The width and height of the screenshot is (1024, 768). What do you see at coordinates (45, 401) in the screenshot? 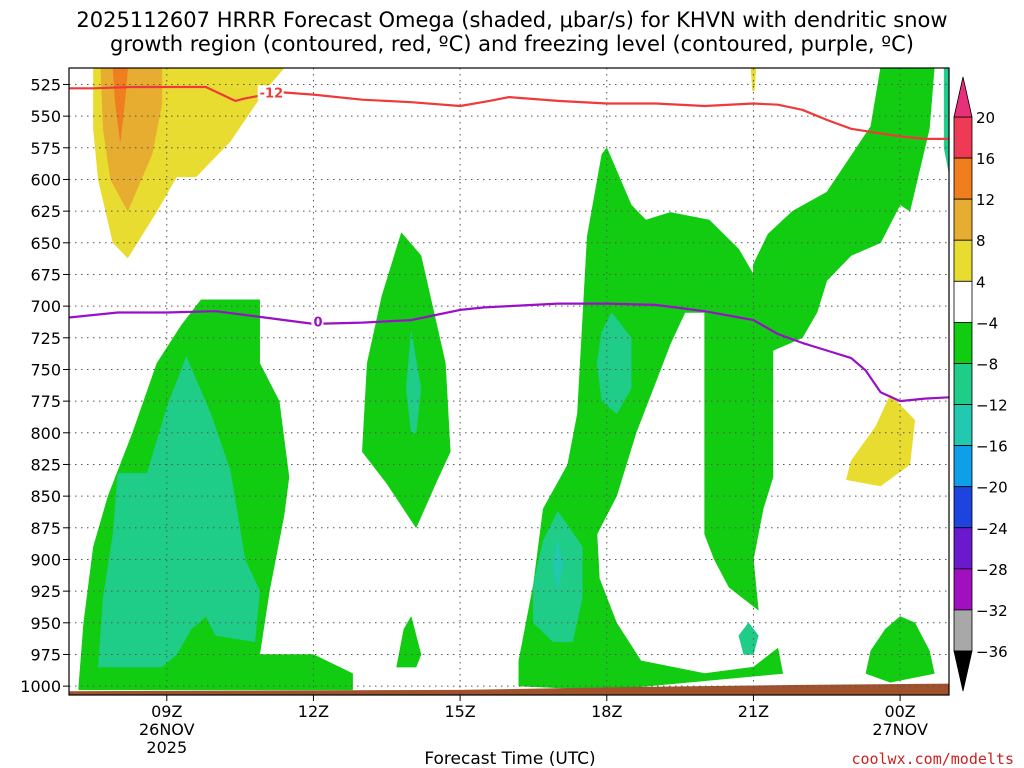
I see `y-tick-label-775: 775` at bounding box center [45, 401].